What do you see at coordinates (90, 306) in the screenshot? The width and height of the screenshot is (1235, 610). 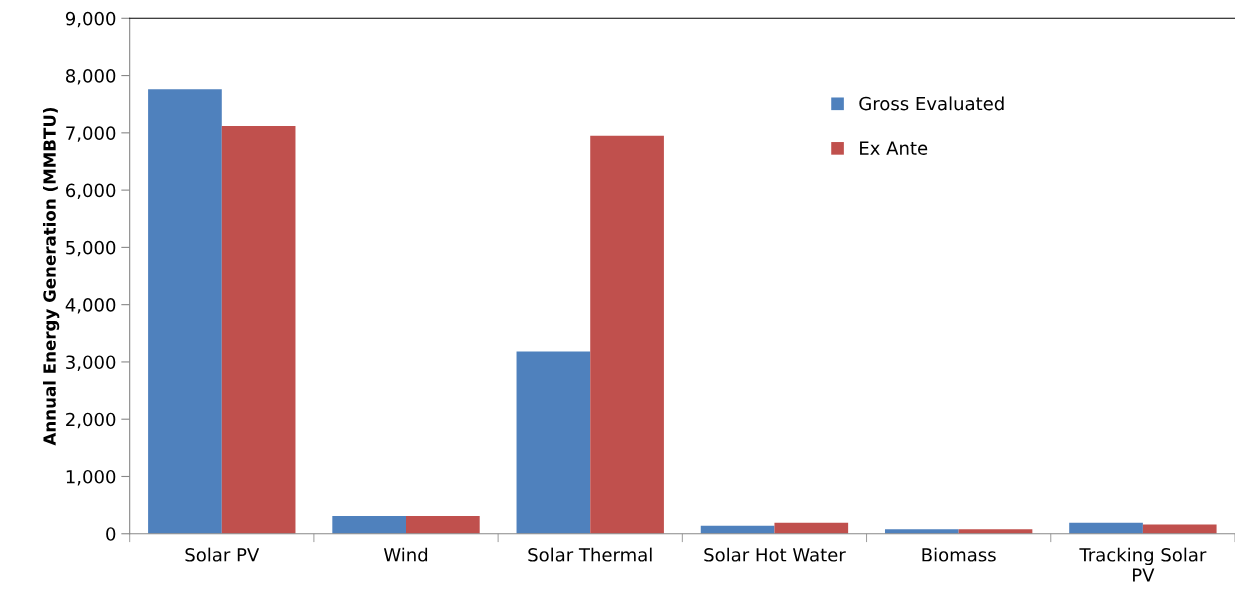 I see `y-tick-label: 4,000` at bounding box center [90, 306].